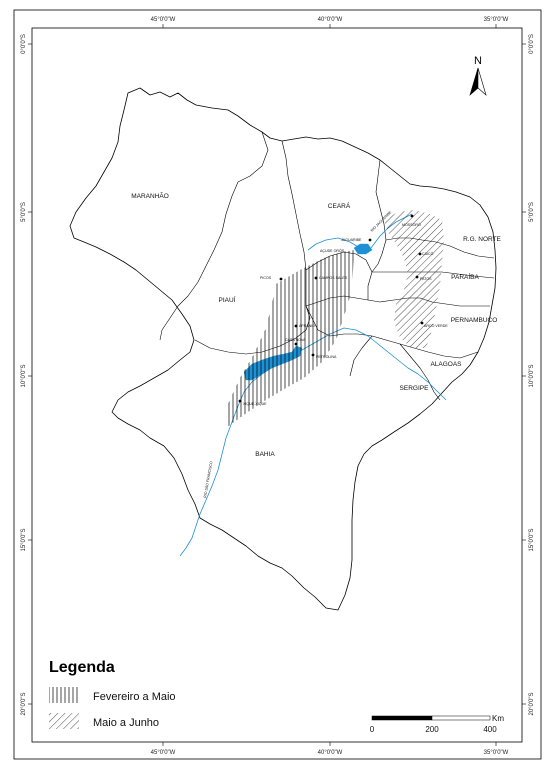 The height and width of the screenshot is (769, 555). Describe the element at coordinates (532, 539) in the screenshot. I see `graticule-right-label: 15°0'0"S` at that location.